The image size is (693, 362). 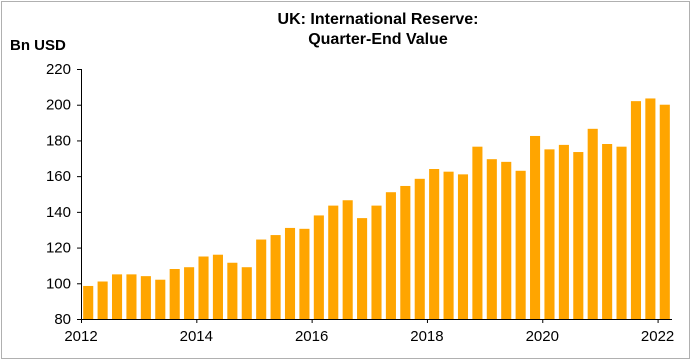 What do you see at coordinates (196, 336) in the screenshot?
I see `x-tick-label-2014: 2014` at bounding box center [196, 336].